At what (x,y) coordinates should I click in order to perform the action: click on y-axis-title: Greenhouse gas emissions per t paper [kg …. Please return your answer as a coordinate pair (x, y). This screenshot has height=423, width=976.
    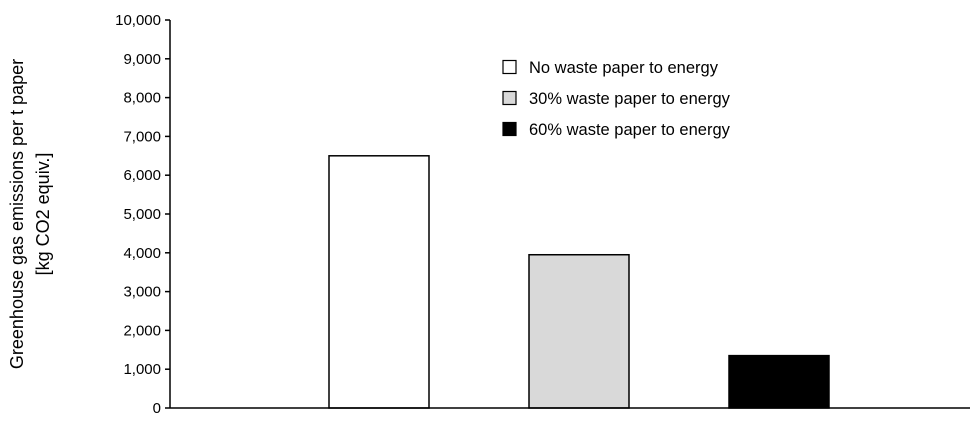
    Looking at the image, I should click on (30, 214).